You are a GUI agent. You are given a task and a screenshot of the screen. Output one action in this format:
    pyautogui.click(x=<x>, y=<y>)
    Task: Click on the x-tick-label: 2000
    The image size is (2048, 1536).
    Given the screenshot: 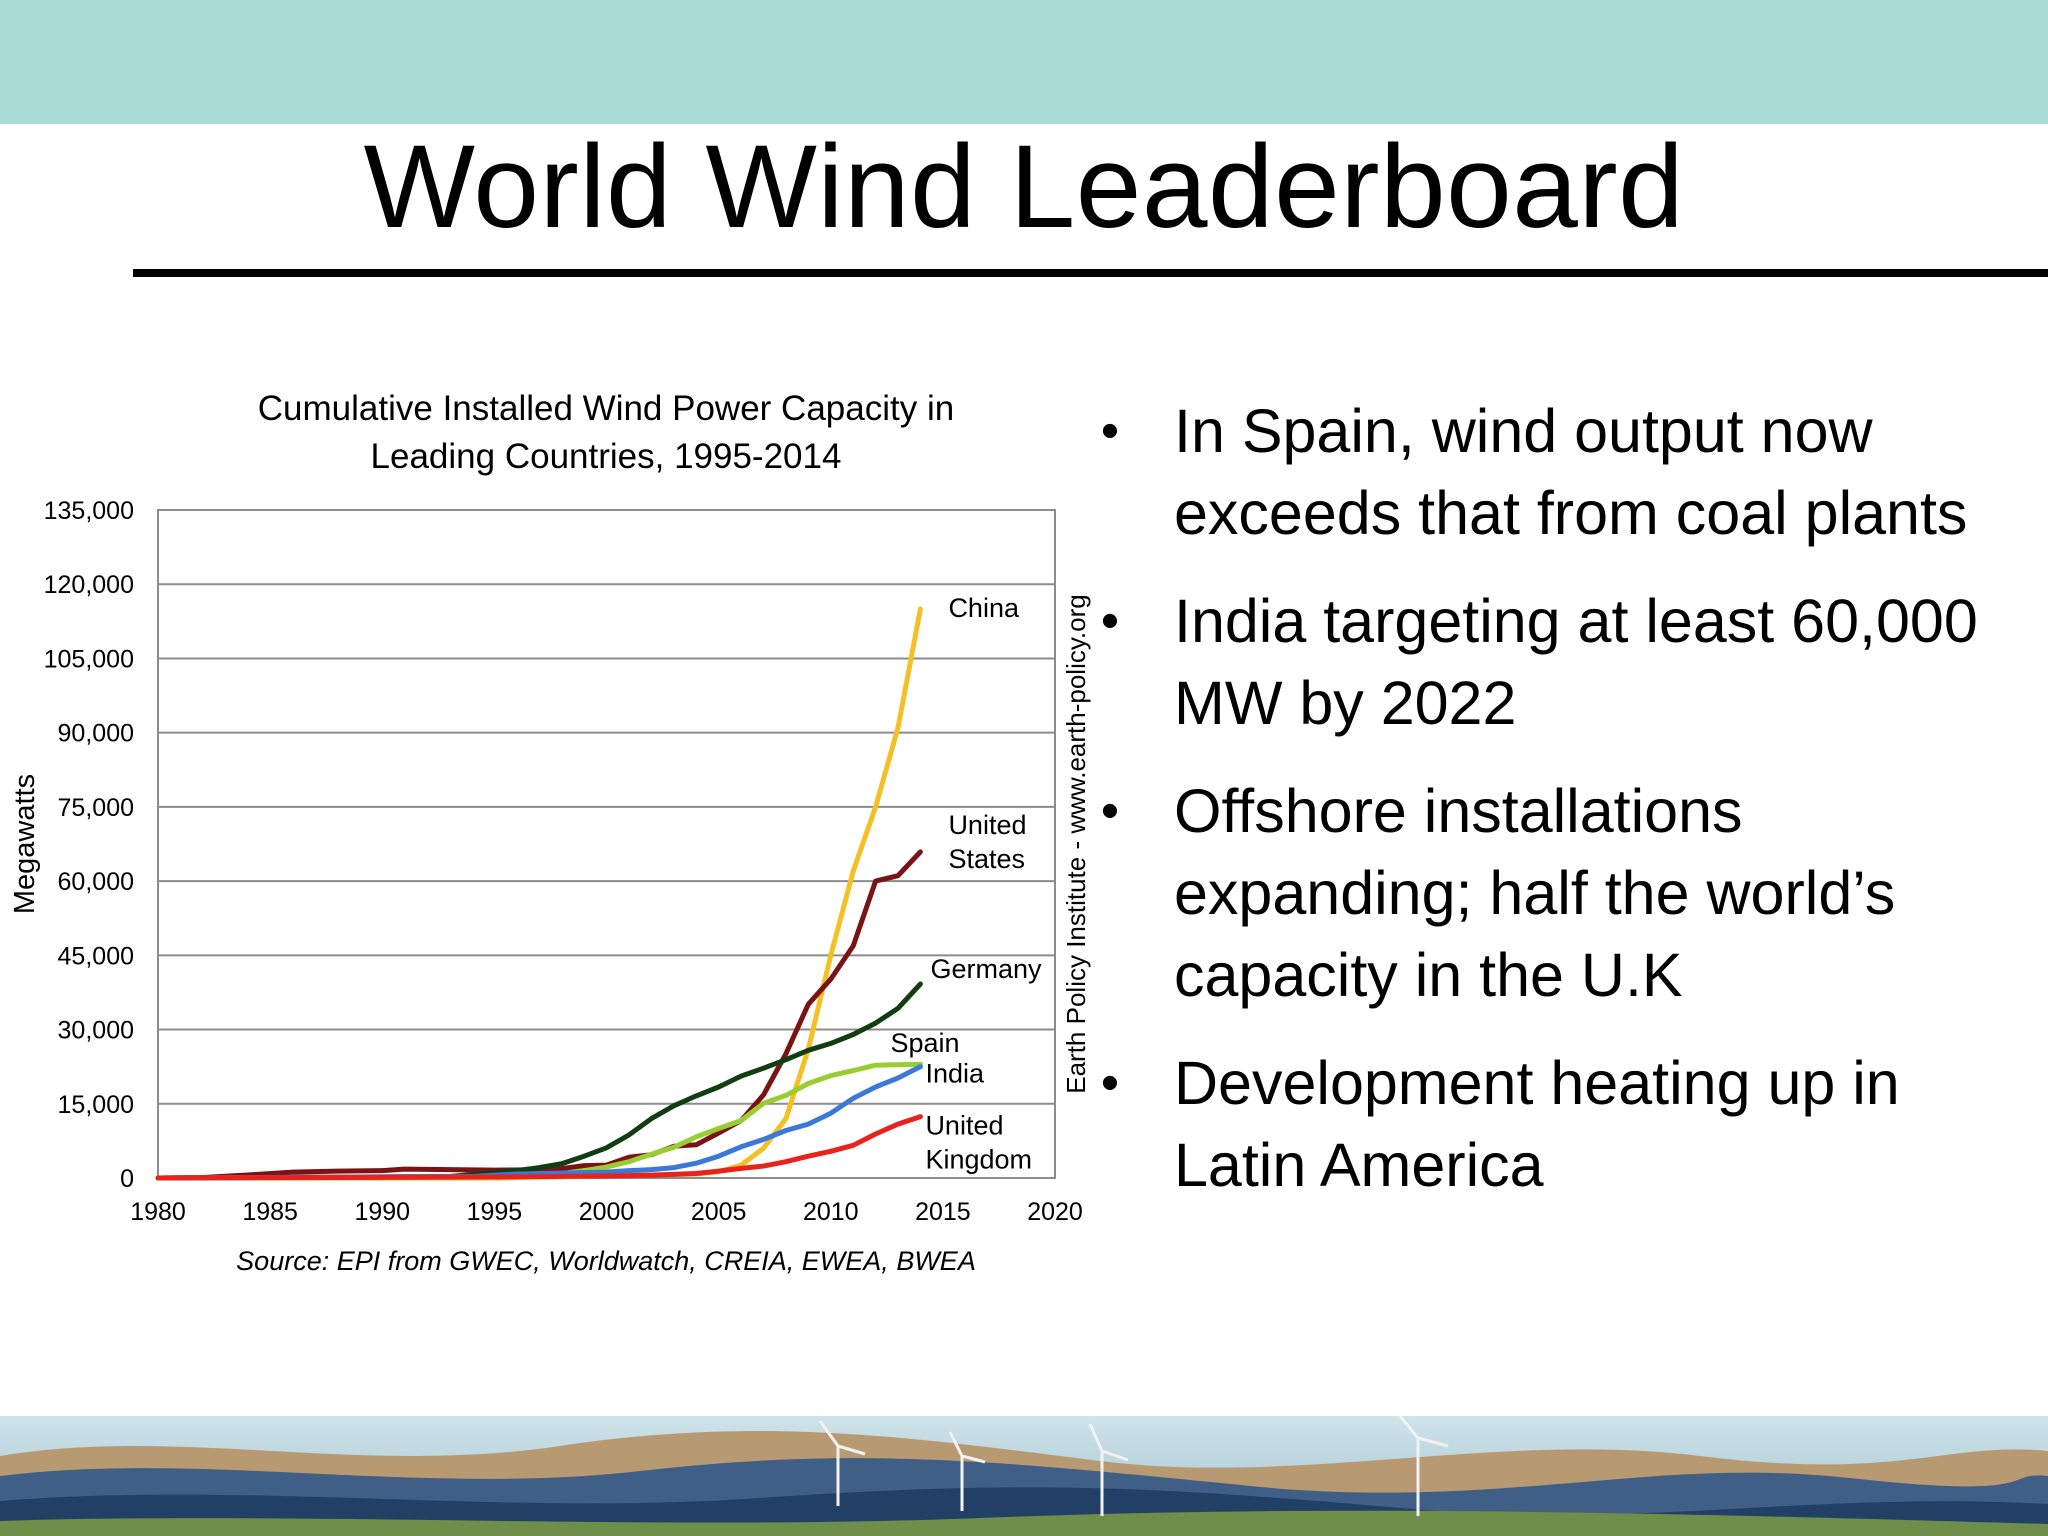 What is the action you would take?
    pyautogui.click(x=607, y=1212)
    